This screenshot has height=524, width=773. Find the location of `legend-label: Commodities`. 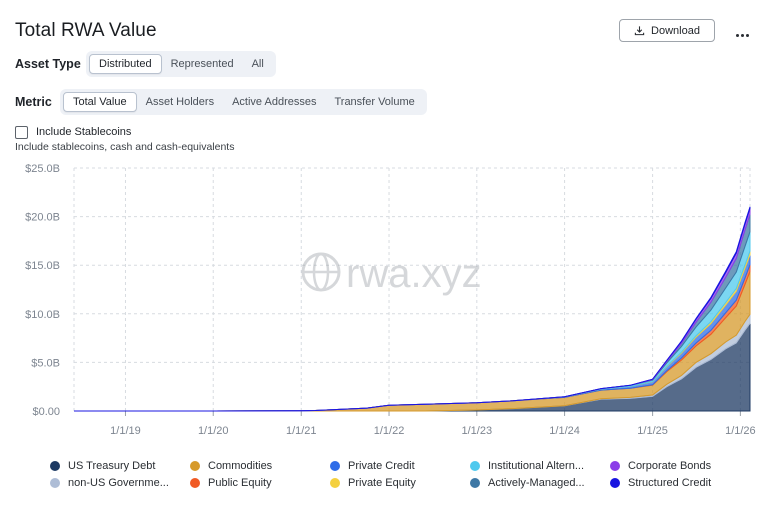

legend-label: Commodities is located at coordinates (240, 466).